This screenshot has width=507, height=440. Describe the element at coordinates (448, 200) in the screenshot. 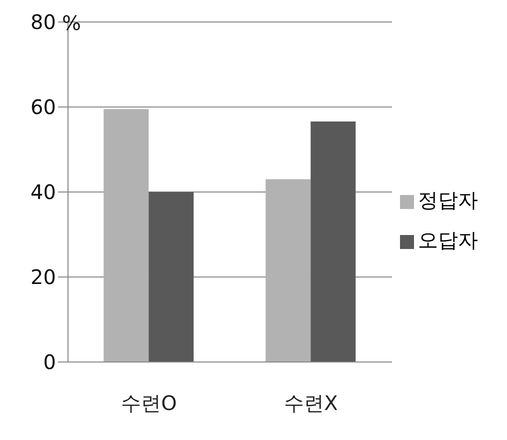

I see `legend-label: 정답자` at that location.